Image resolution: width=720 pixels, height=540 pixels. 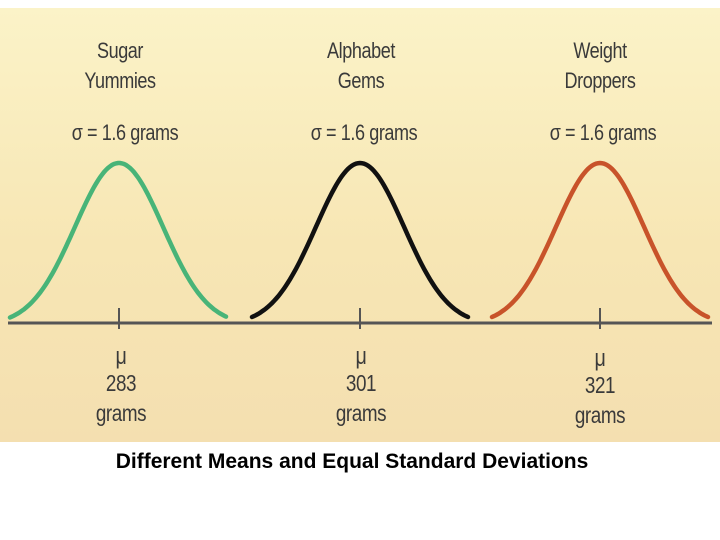 What do you see at coordinates (364, 132) in the screenshot?
I see `sigma-label-alphabet-gems: σ = 1.6 grams` at bounding box center [364, 132].